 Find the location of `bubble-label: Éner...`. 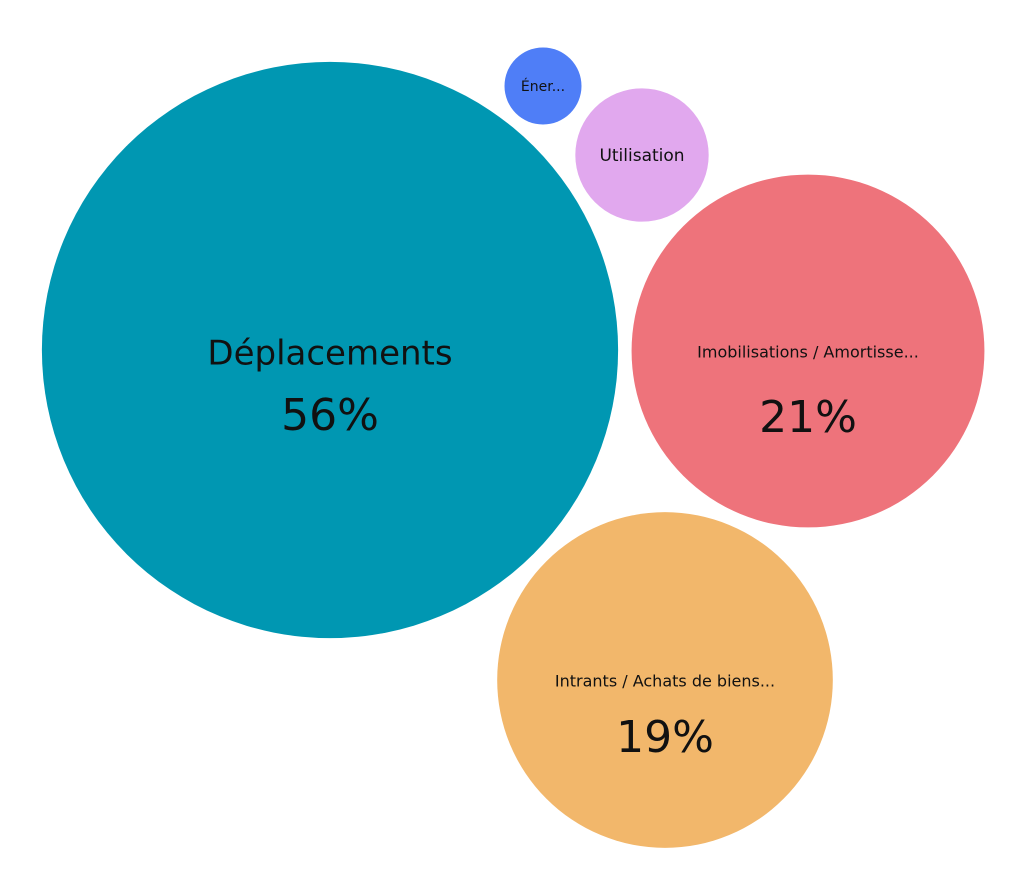

bubble-label: Éner... is located at coordinates (543, 86).